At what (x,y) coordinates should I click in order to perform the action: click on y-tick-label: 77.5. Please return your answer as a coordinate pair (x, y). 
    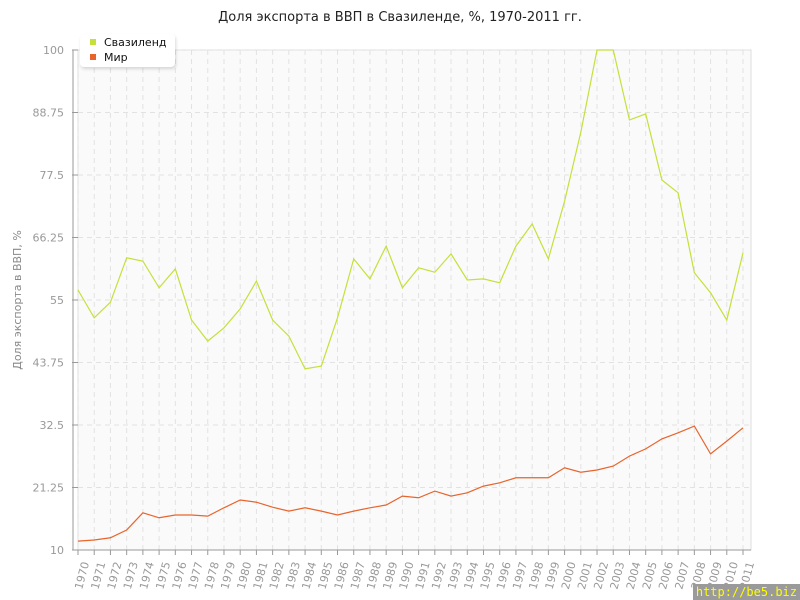
    Looking at the image, I should click on (52, 175).